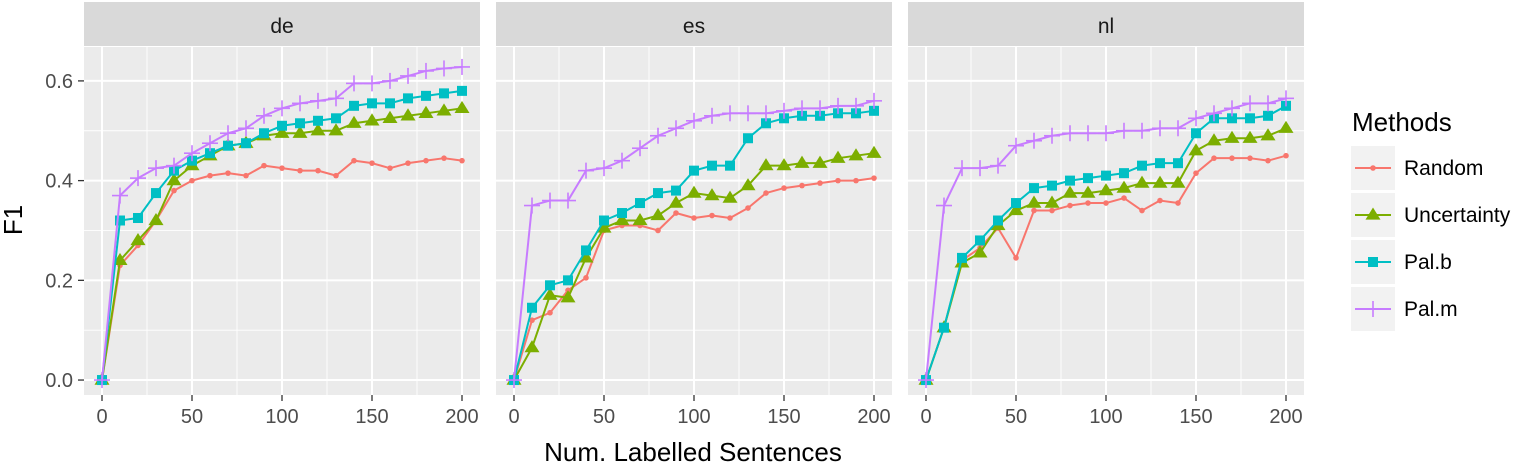 This screenshot has width=1531, height=469. What do you see at coordinates (1428, 262) in the screenshot?
I see `legend-label: Pal.b` at bounding box center [1428, 262].